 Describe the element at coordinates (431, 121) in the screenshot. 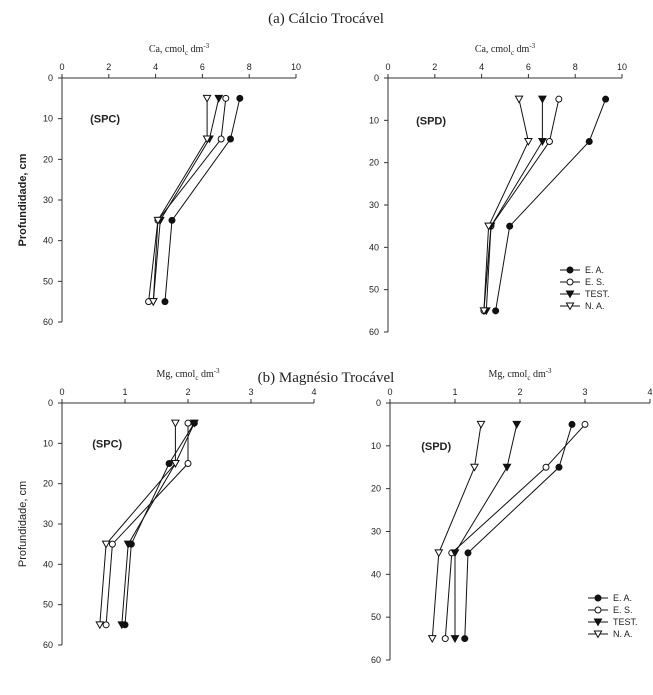

I see `panel-label: (SPD)` at that location.